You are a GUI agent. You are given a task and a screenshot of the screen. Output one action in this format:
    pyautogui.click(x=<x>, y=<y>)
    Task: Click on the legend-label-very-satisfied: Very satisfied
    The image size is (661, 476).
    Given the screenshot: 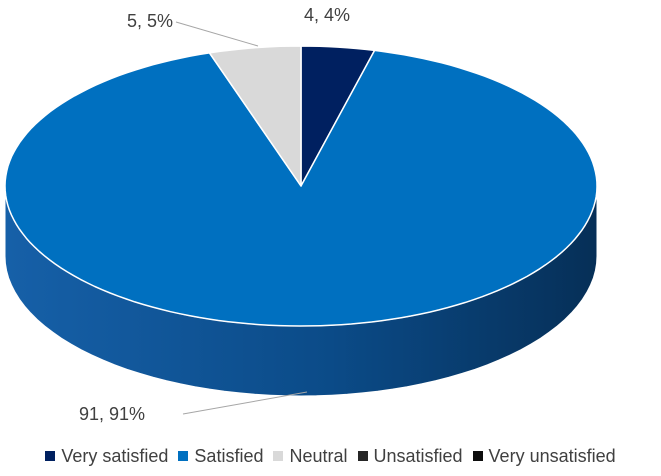 What is the action you would take?
    pyautogui.click(x=115, y=455)
    